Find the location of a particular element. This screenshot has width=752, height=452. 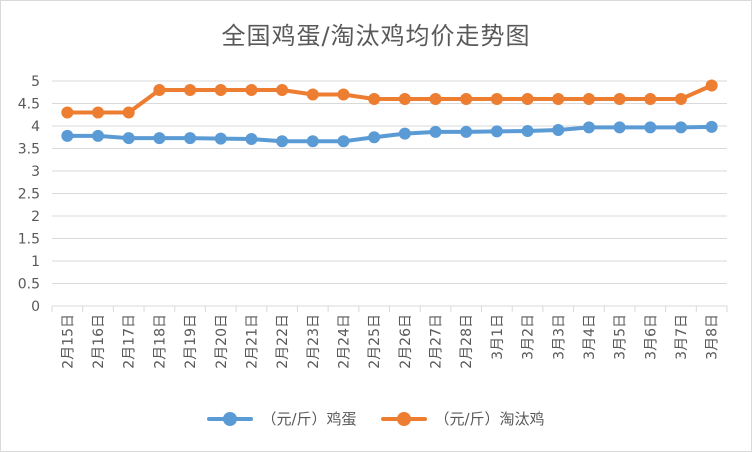

x-tick-label: 2月27日 is located at coordinates (437, 341).